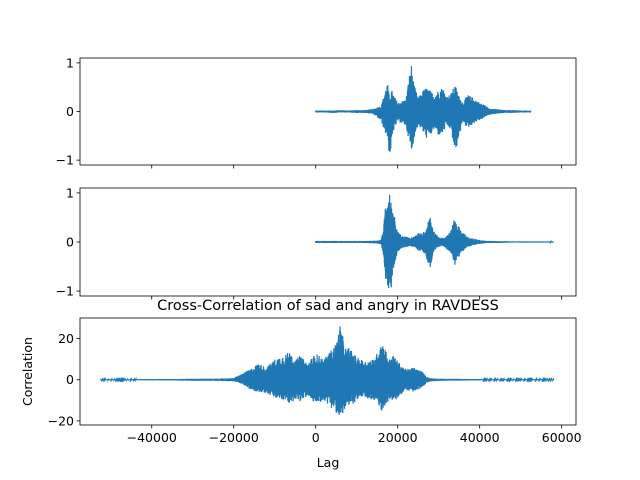 The width and height of the screenshot is (640, 480). Describe the element at coordinates (234, 437) in the screenshot. I see `x-tick-label: −20000` at that location.